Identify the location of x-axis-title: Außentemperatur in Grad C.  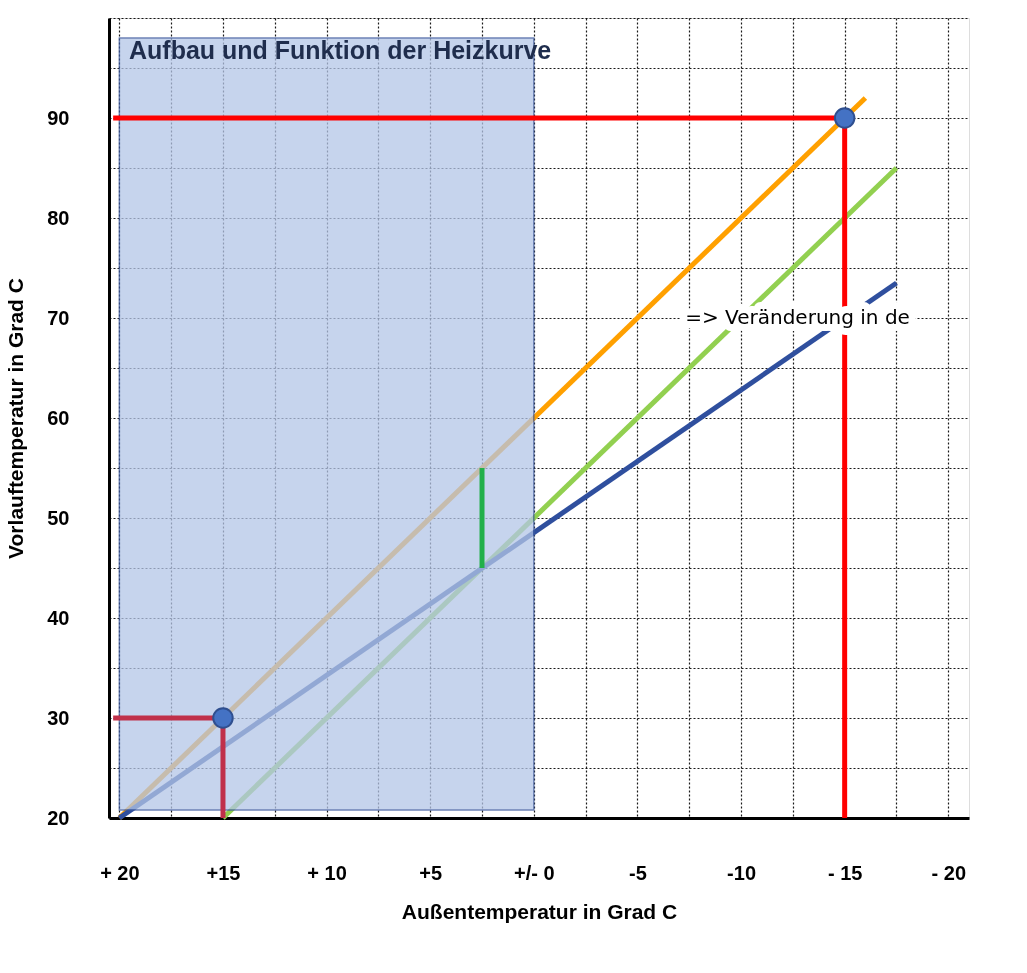
(539, 911).